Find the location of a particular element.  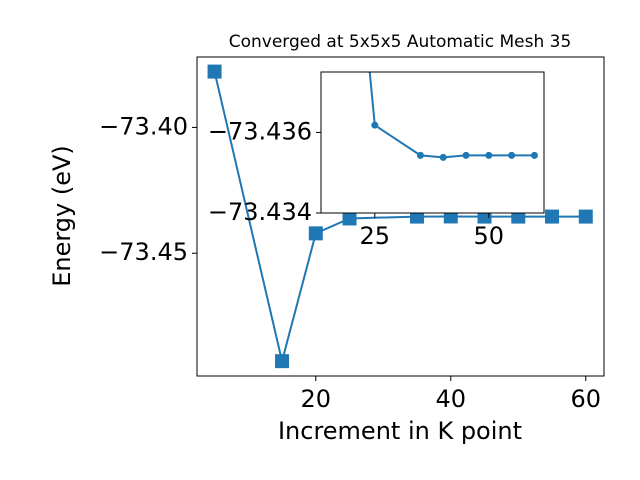

x-tick-label: 60 is located at coordinates (586, 399).